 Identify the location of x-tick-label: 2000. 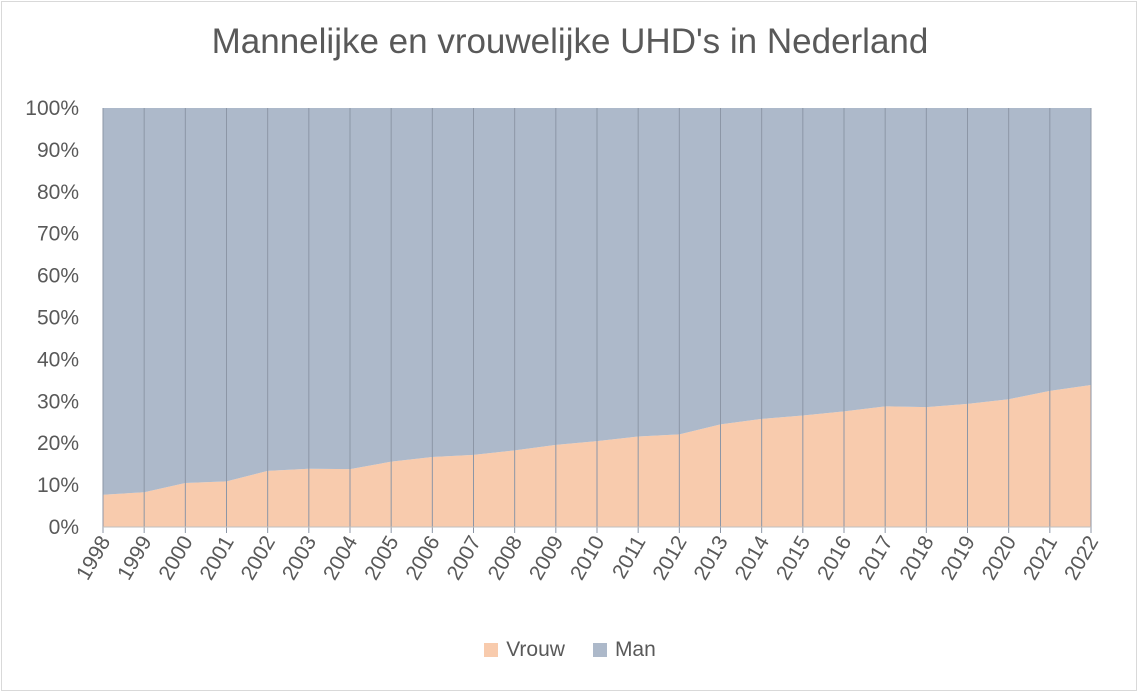
(175, 558).